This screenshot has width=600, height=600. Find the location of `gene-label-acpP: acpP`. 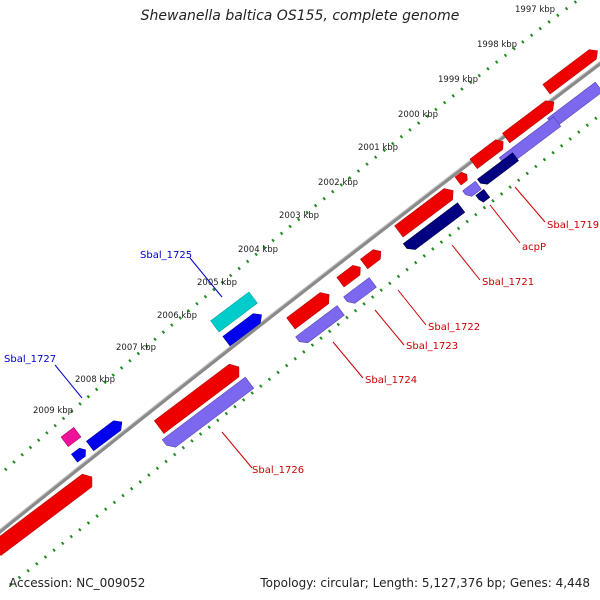

gene-label-acpP: acpP is located at coordinates (534, 247).